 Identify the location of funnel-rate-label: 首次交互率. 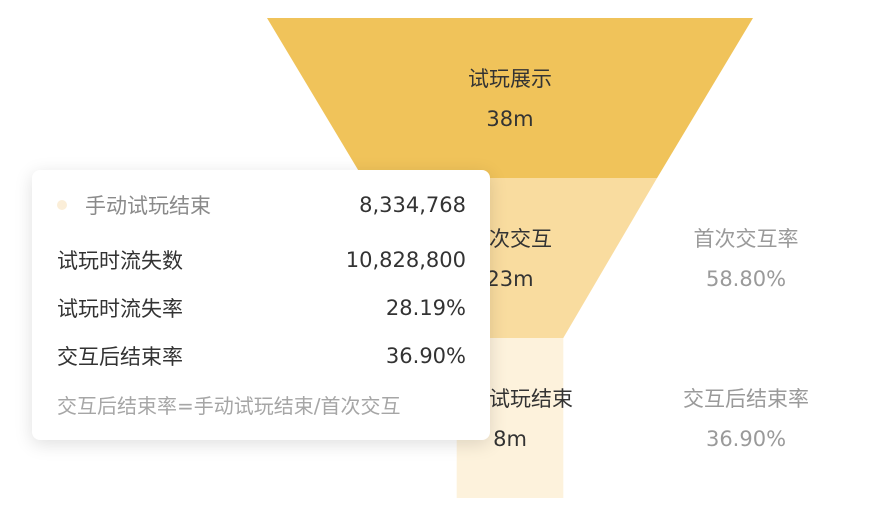
(746, 239).